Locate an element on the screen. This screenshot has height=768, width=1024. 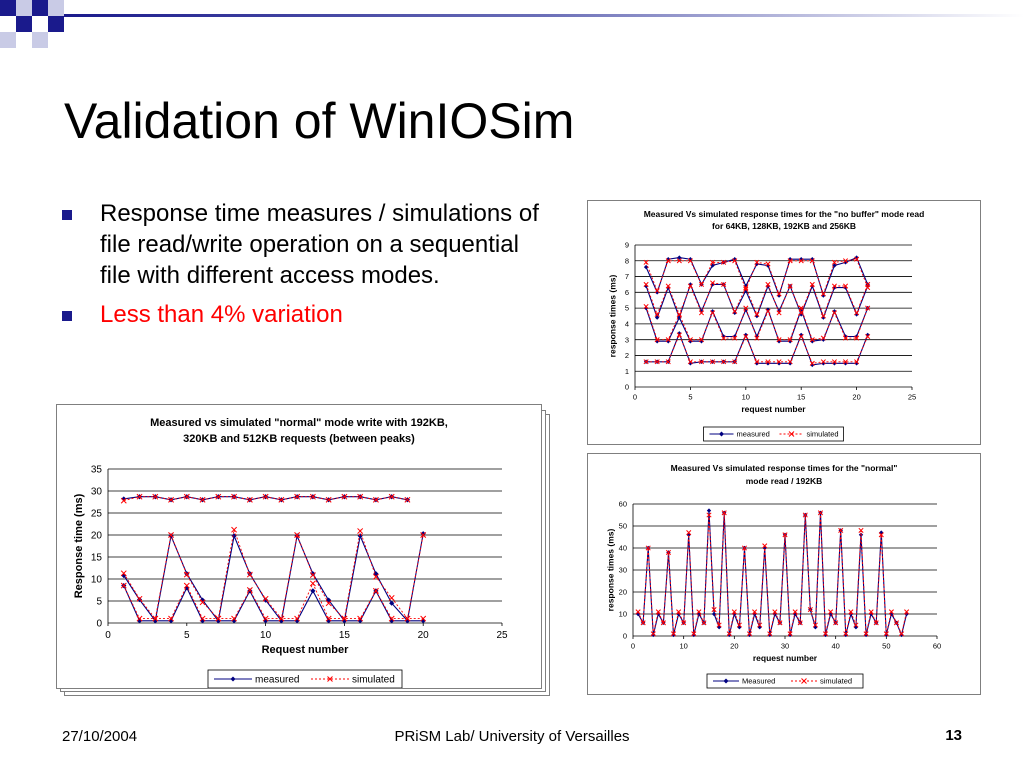
x-tick-label: 30 is located at coordinates (785, 646).